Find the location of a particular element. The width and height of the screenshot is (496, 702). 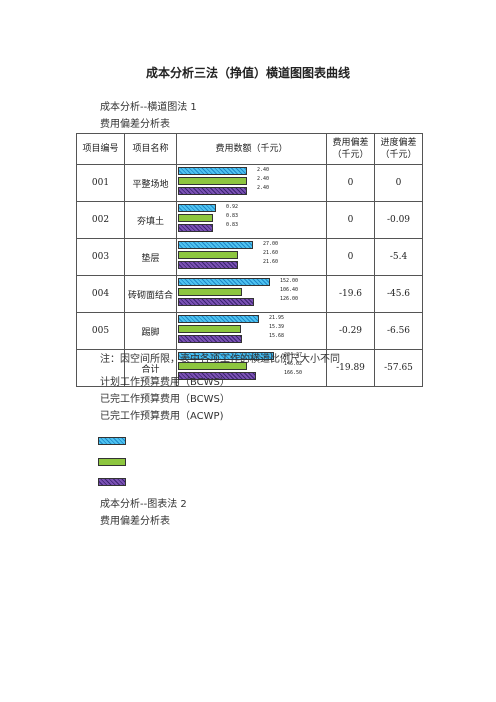

bar-group: 21.95 15.39 15.68 is located at coordinates (252, 330).